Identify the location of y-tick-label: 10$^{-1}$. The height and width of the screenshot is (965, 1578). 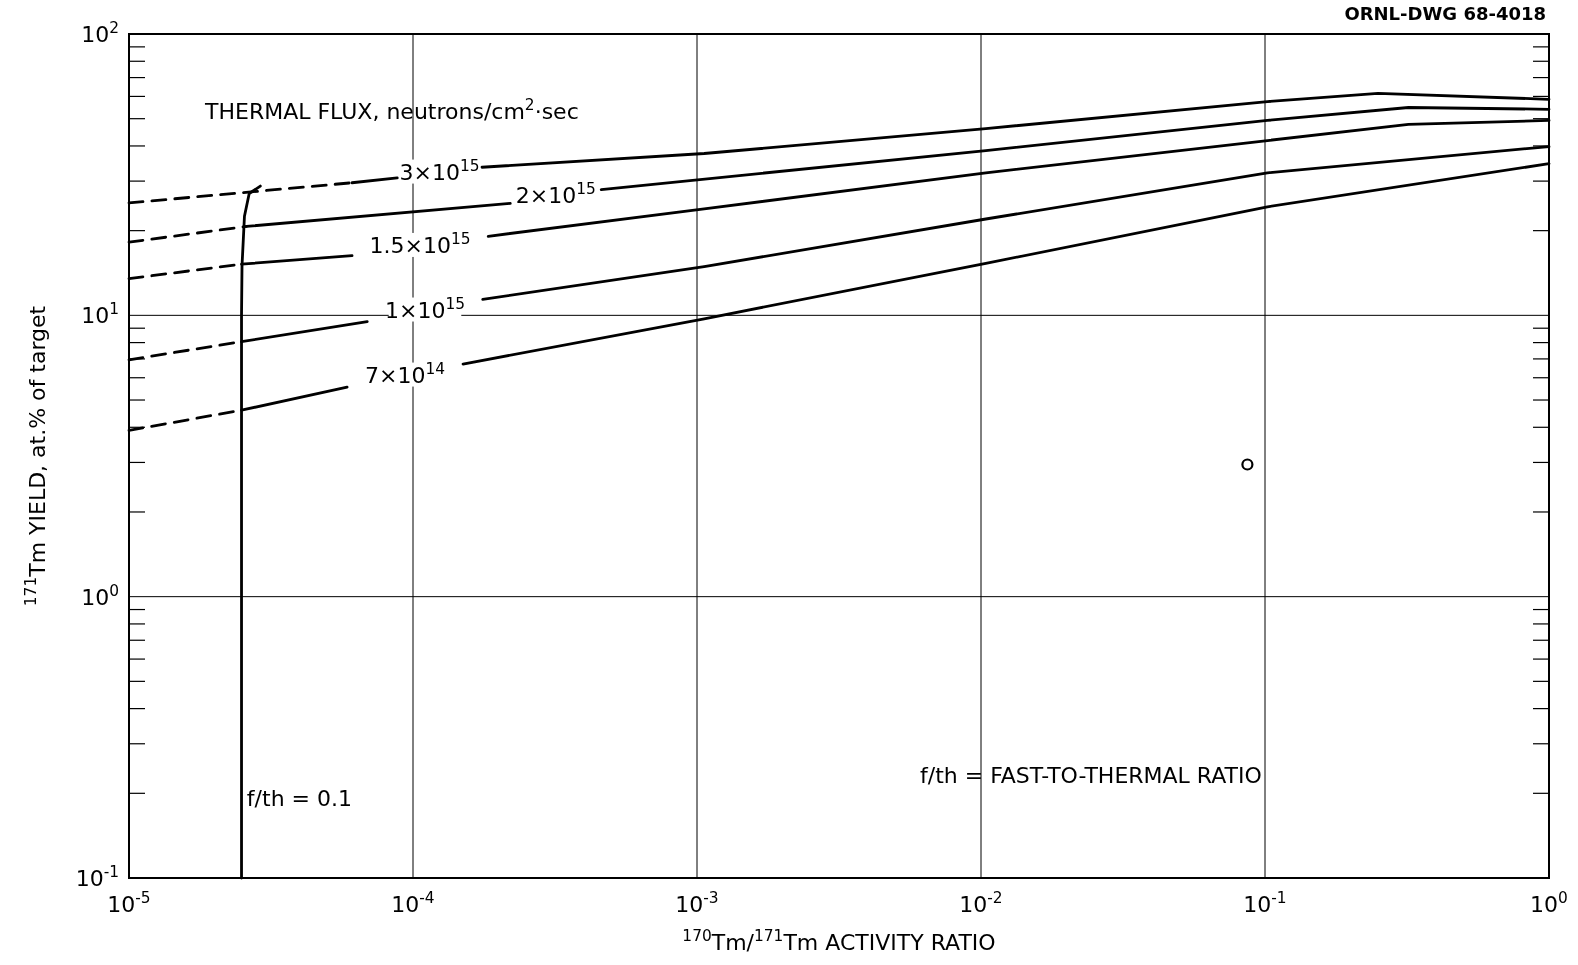
(97, 877).